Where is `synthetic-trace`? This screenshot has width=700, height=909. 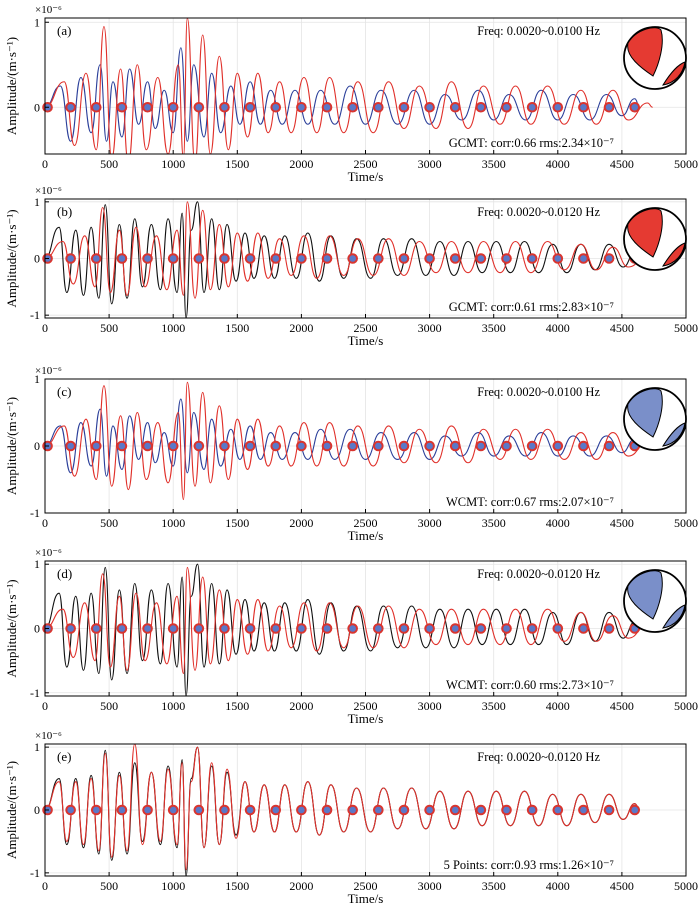
synthetic-trace is located at coordinates (343, 807).